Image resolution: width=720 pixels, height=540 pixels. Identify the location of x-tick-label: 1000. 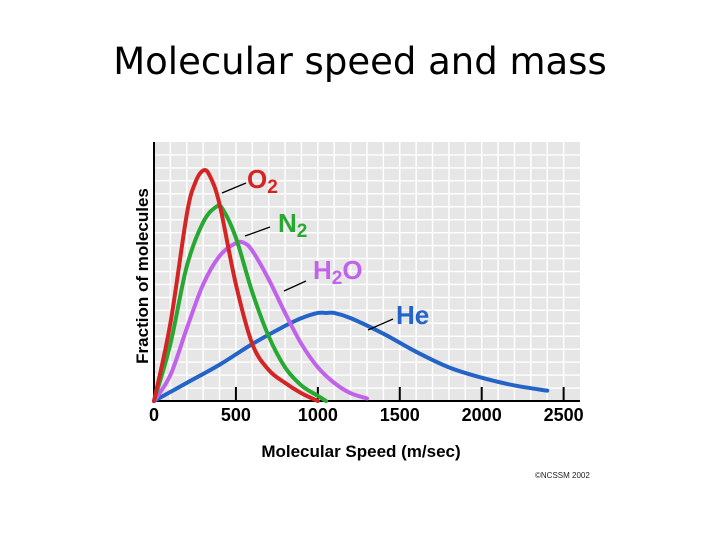
(318, 415).